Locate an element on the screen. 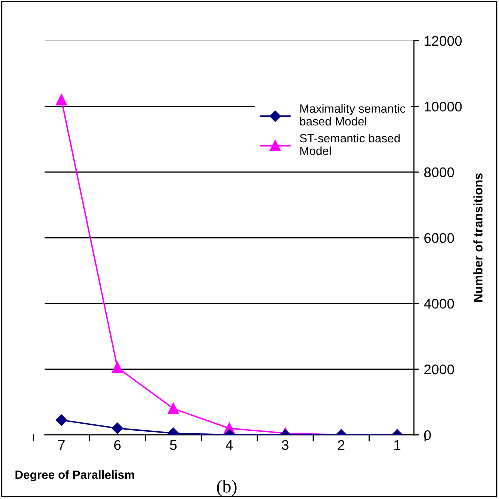 The image size is (499, 499). x-tick-label: 3 is located at coordinates (285, 445).